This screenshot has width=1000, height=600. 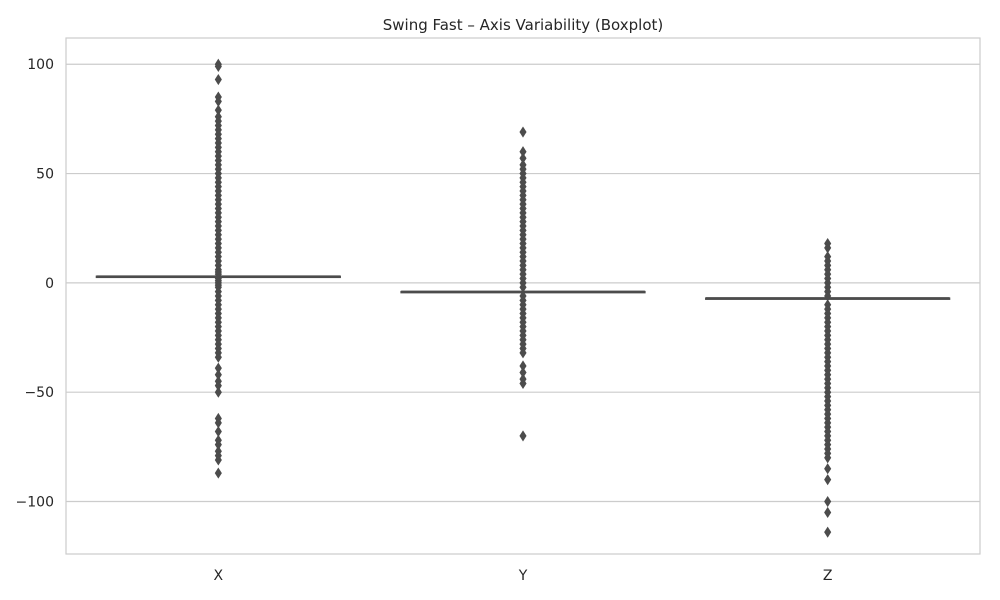 I want to click on y-tick-label: 0, so click(x=49, y=284).